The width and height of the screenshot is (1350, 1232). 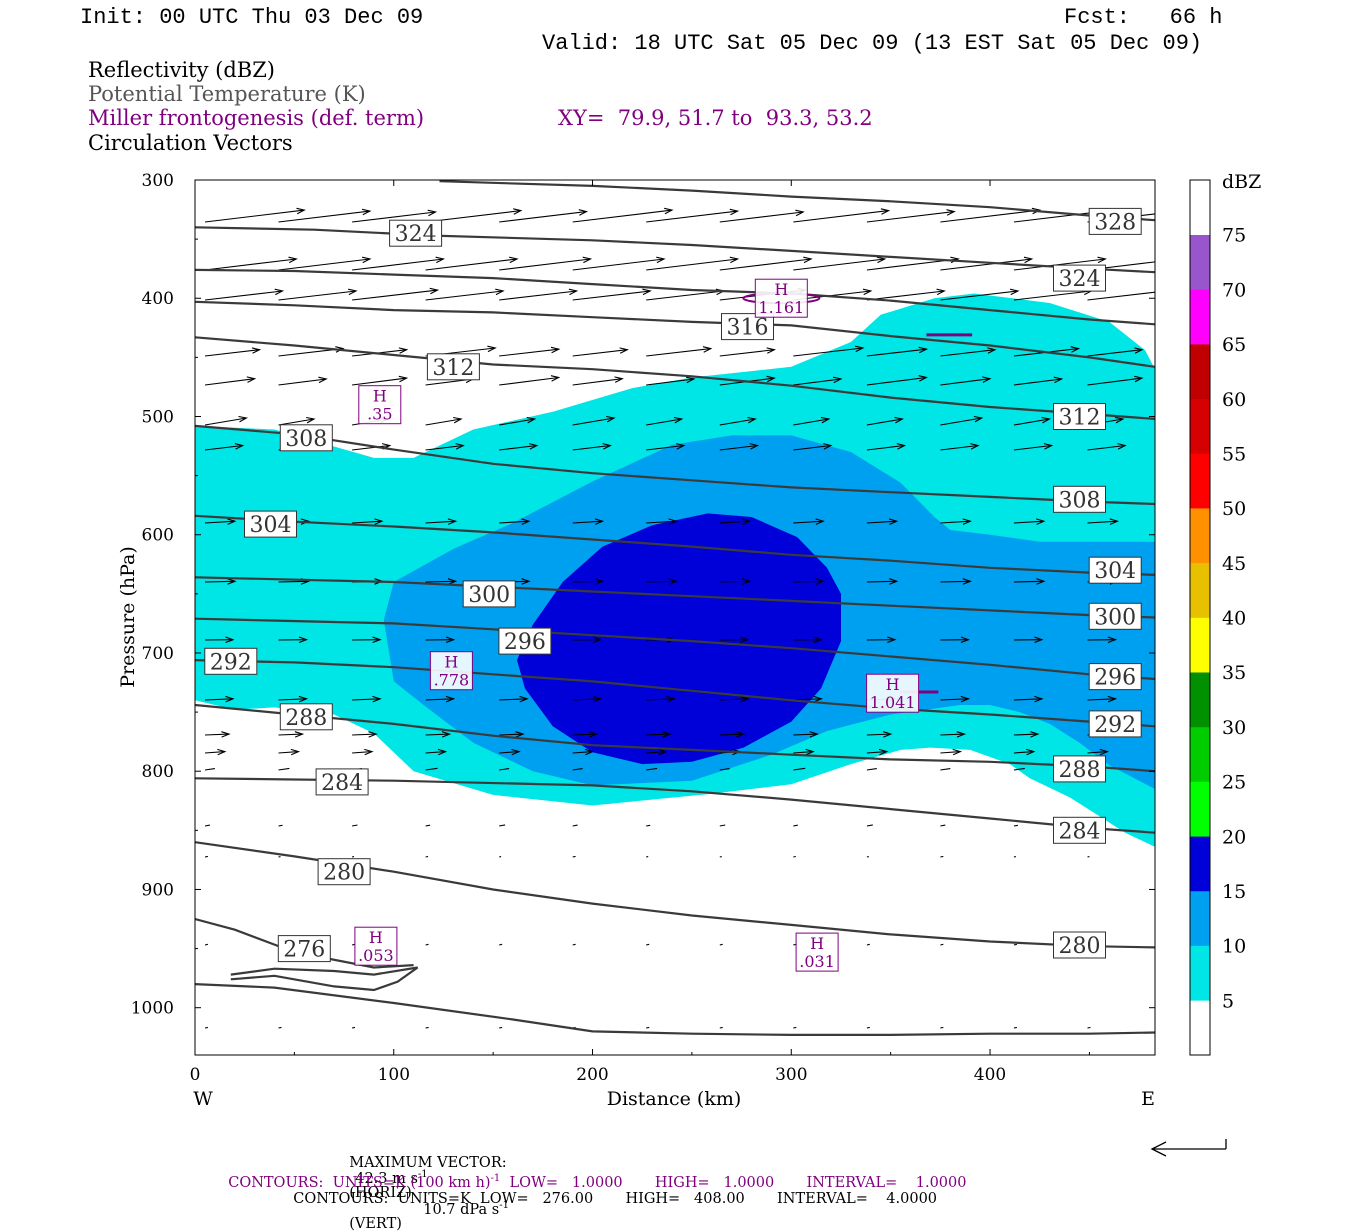 I want to click on colorbar-level-label: 55, so click(x=1234, y=454).